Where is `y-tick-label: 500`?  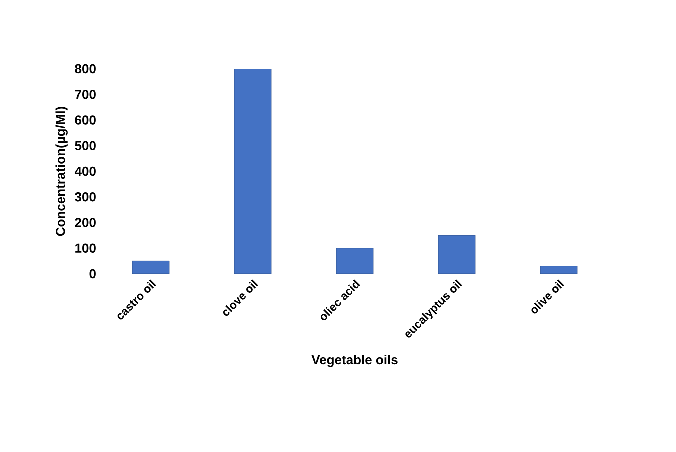 y-tick-label: 500 is located at coordinates (85, 145).